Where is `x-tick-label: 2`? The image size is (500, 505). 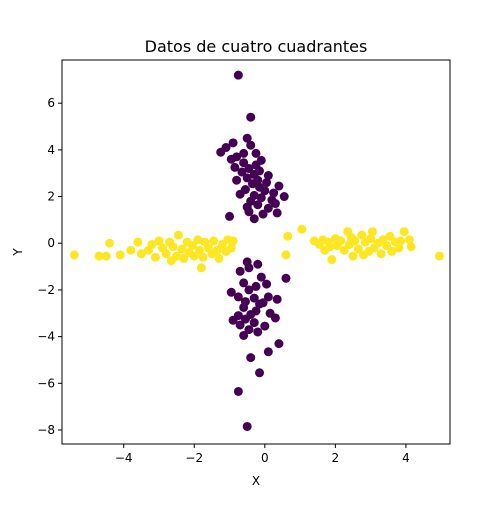
x-tick-label: 2 is located at coordinates (336, 458).